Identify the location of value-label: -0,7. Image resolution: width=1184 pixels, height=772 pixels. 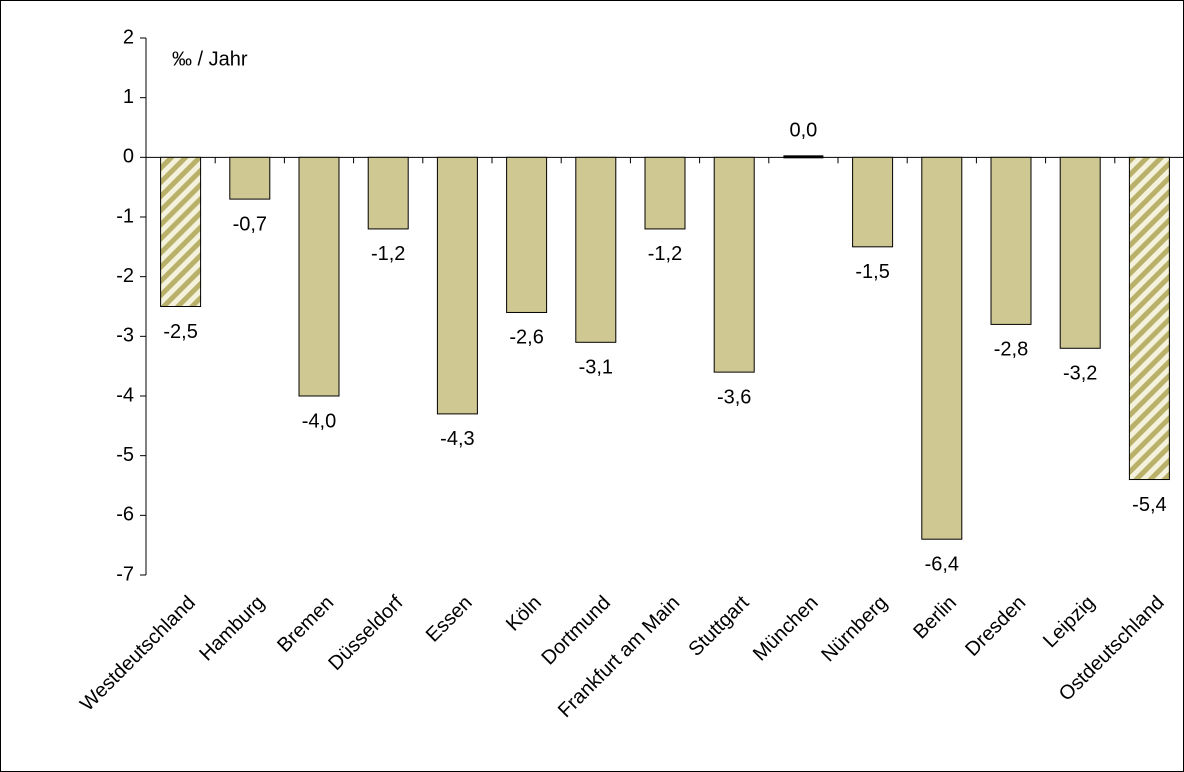
(250, 224).